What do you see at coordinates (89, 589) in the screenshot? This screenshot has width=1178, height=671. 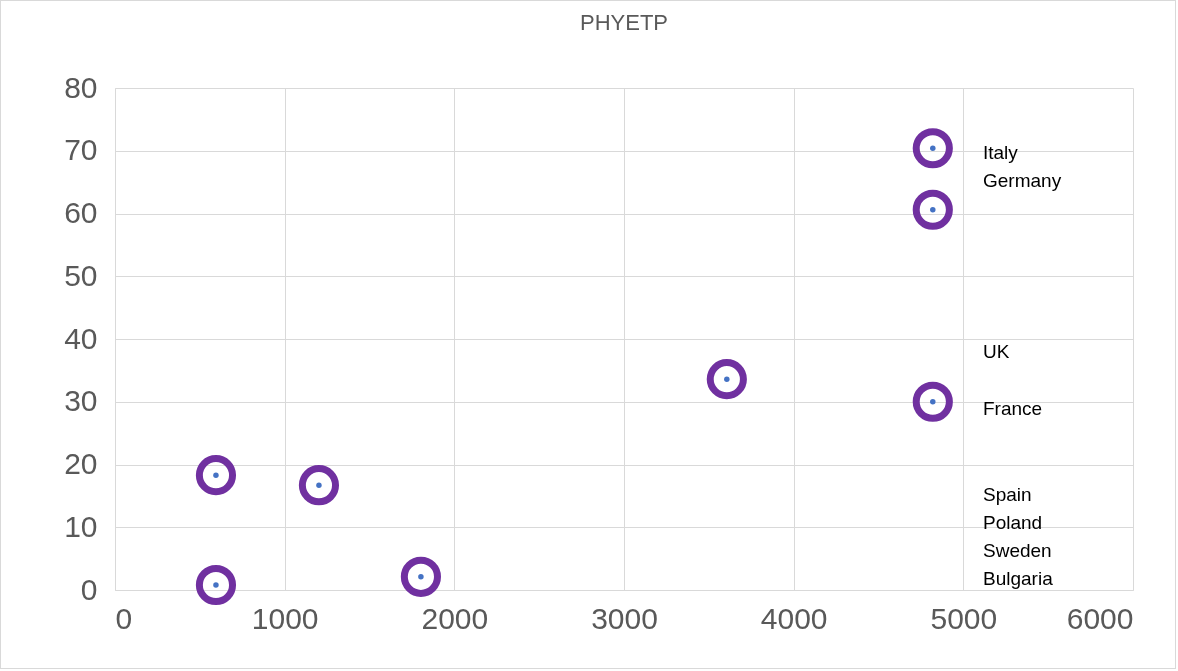 I see `y-tick-label: 0` at bounding box center [89, 589].